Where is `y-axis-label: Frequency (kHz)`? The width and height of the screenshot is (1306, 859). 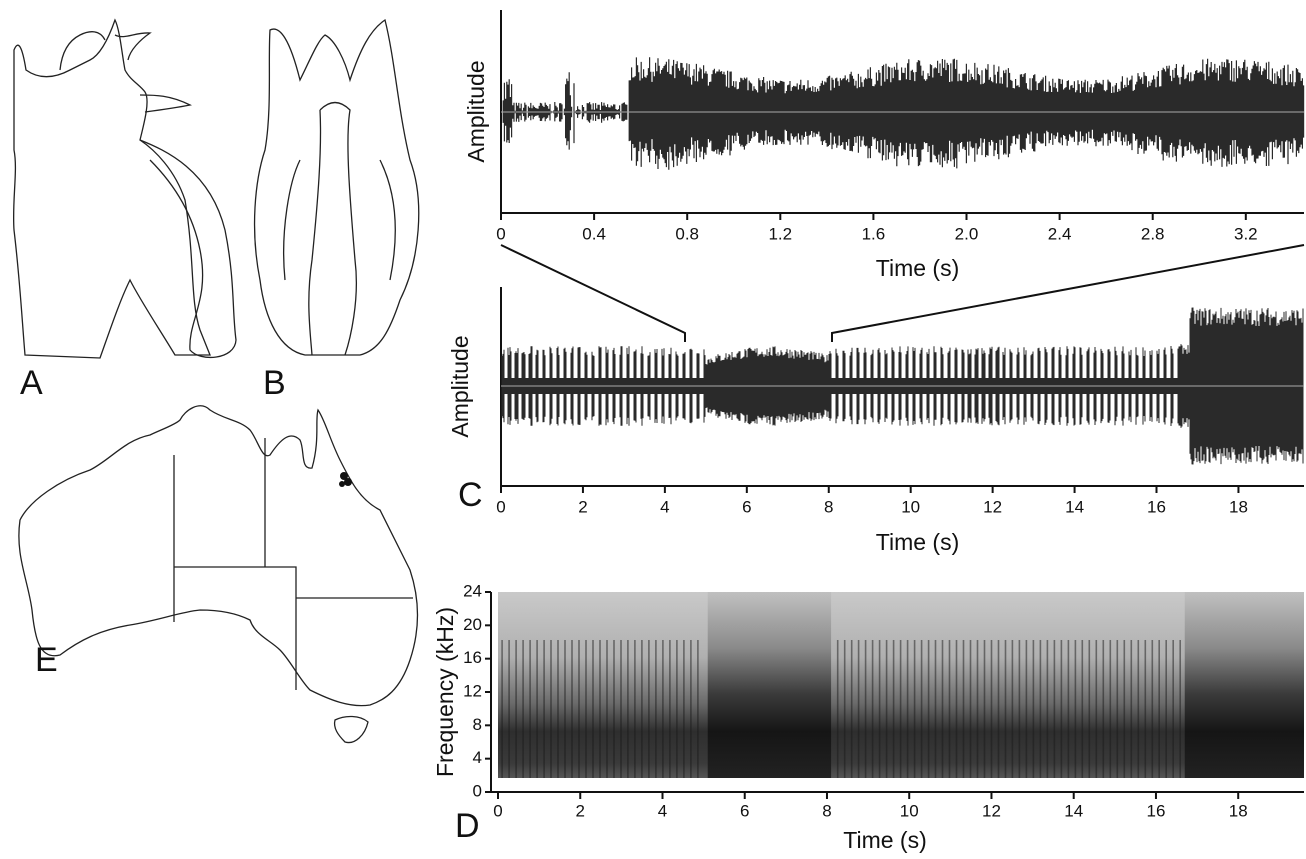
y-axis-label: Frequency (kHz) is located at coordinates (445, 692).